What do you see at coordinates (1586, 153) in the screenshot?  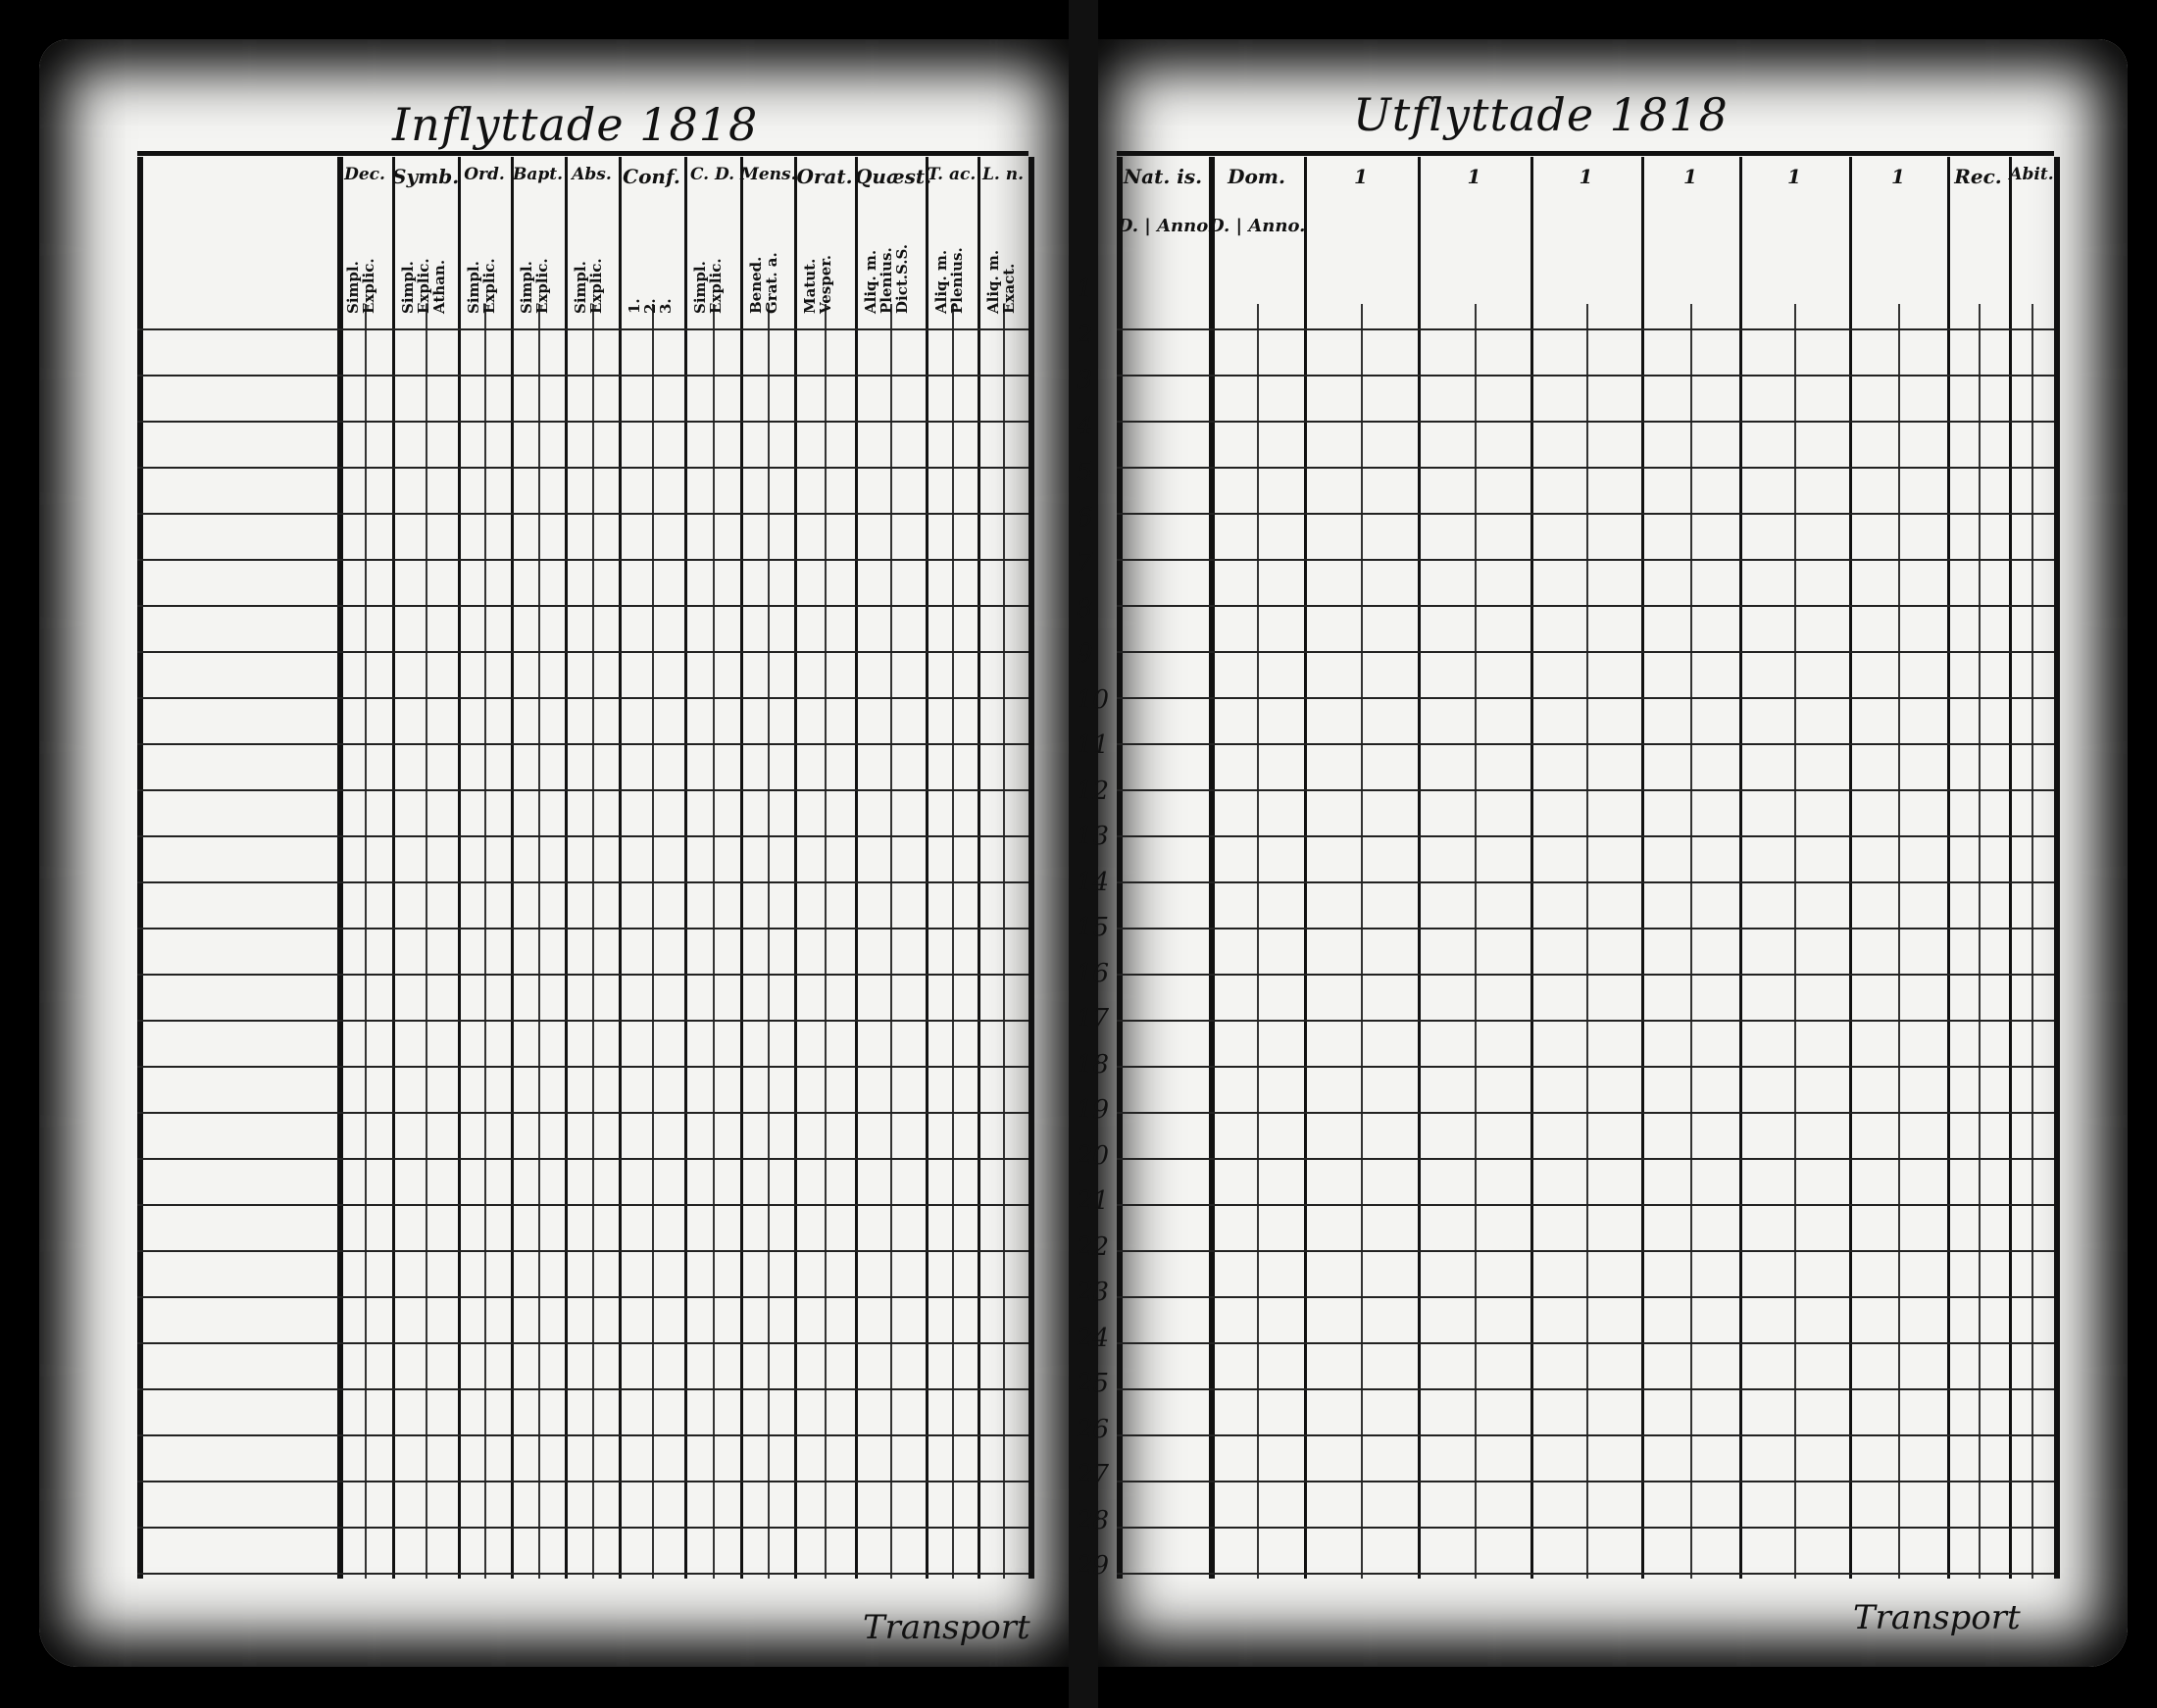 I see `right-top-rule` at bounding box center [1586, 153].